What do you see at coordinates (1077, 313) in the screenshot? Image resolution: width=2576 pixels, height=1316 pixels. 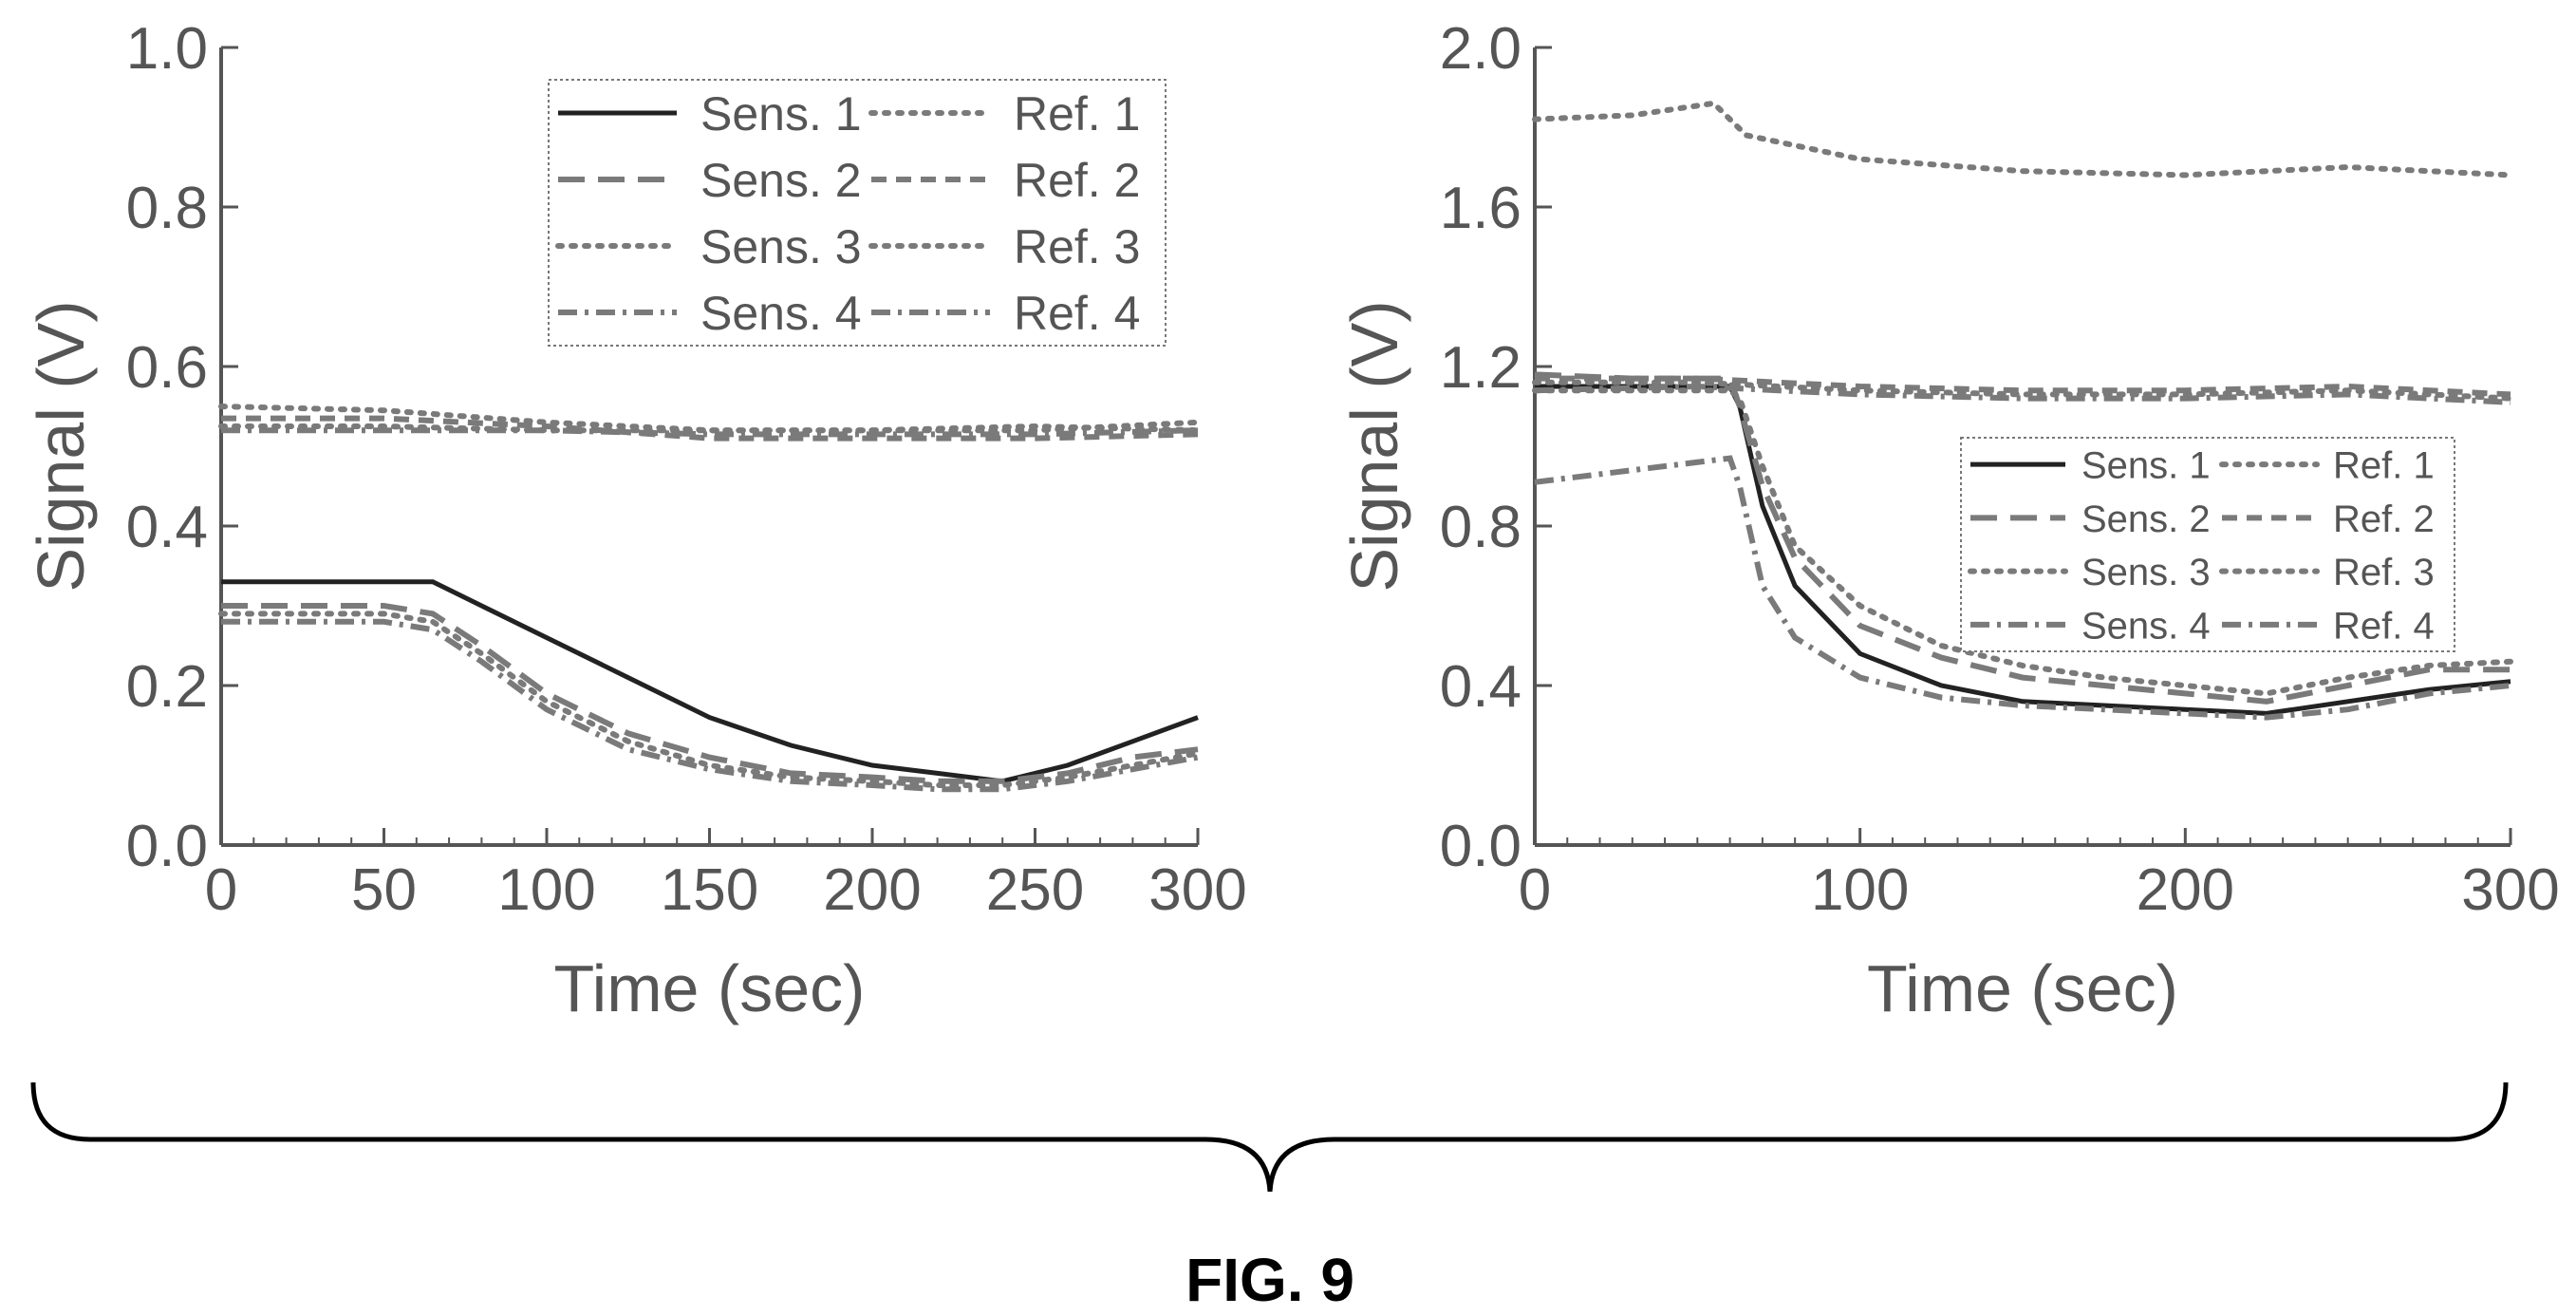 I see `left-legend-label-ref-4: Ref. 4` at bounding box center [1077, 313].